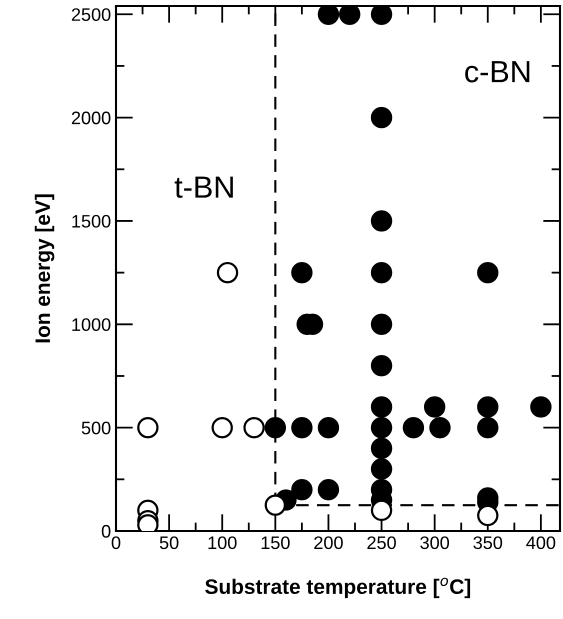 The width and height of the screenshot is (563, 619). Describe the element at coordinates (435, 543) in the screenshot. I see `x-tick-label: 300` at that location.